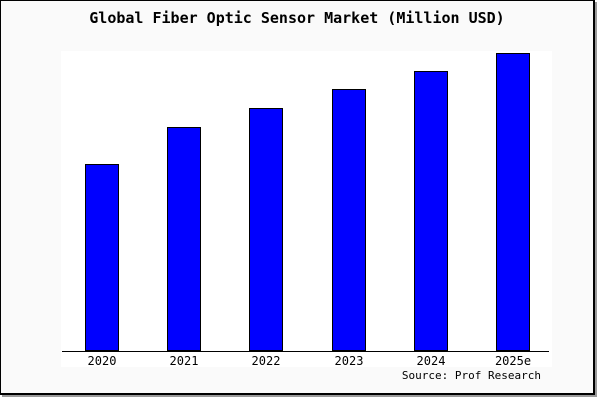 The height and width of the screenshot is (400, 600). I want to click on x-tick-label-2022: 2022, so click(266, 361).